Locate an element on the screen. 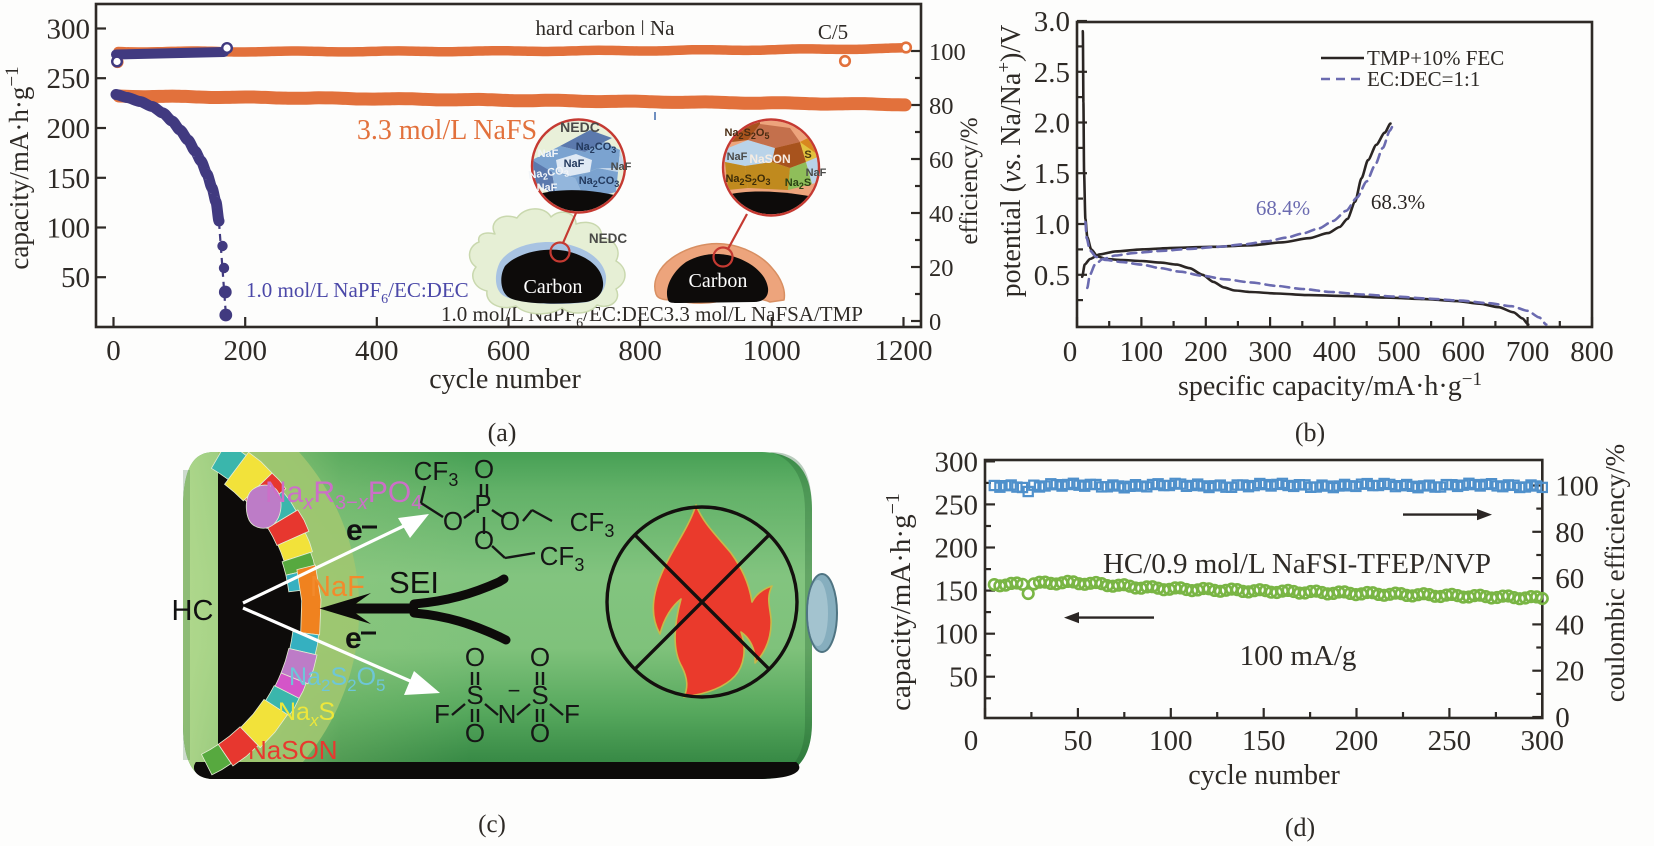 The width and height of the screenshot is (1654, 846). svg-text: potential (vs. Na/Na+)/V is located at coordinates (1011, 161).